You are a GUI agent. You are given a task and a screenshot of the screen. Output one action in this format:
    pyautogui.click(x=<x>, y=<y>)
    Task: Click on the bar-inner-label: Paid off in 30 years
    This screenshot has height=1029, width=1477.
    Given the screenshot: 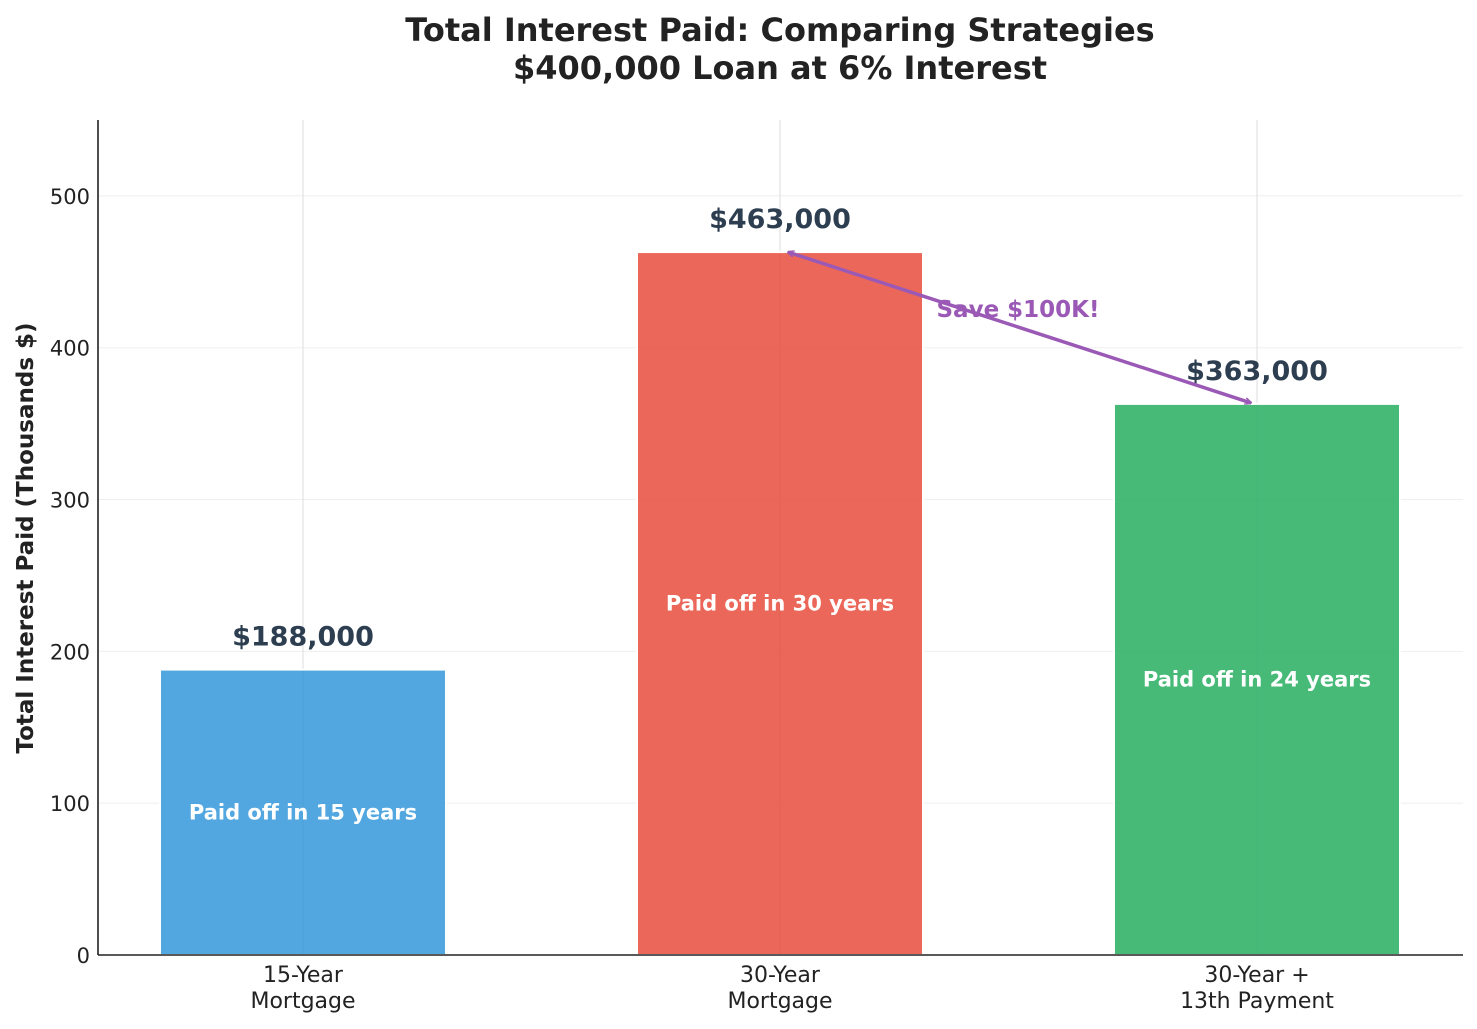 What is the action you would take?
    pyautogui.click(x=780, y=604)
    